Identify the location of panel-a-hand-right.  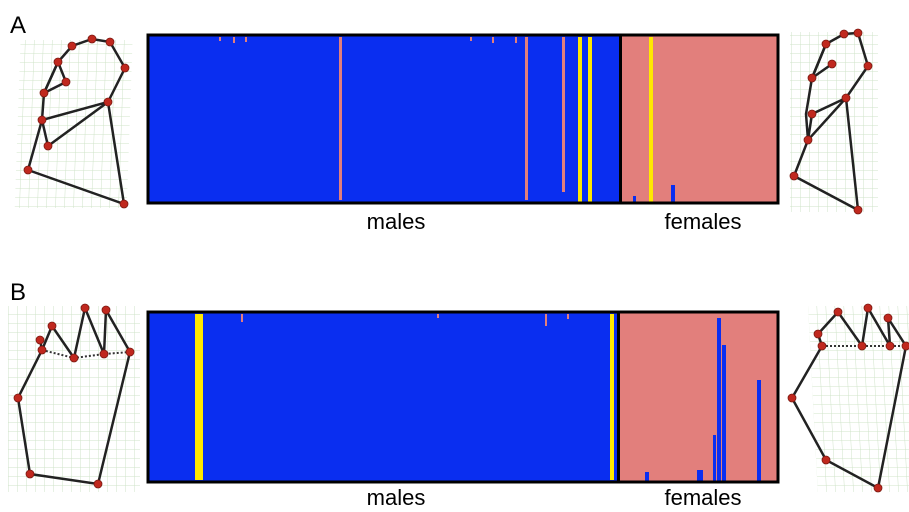
(833, 121).